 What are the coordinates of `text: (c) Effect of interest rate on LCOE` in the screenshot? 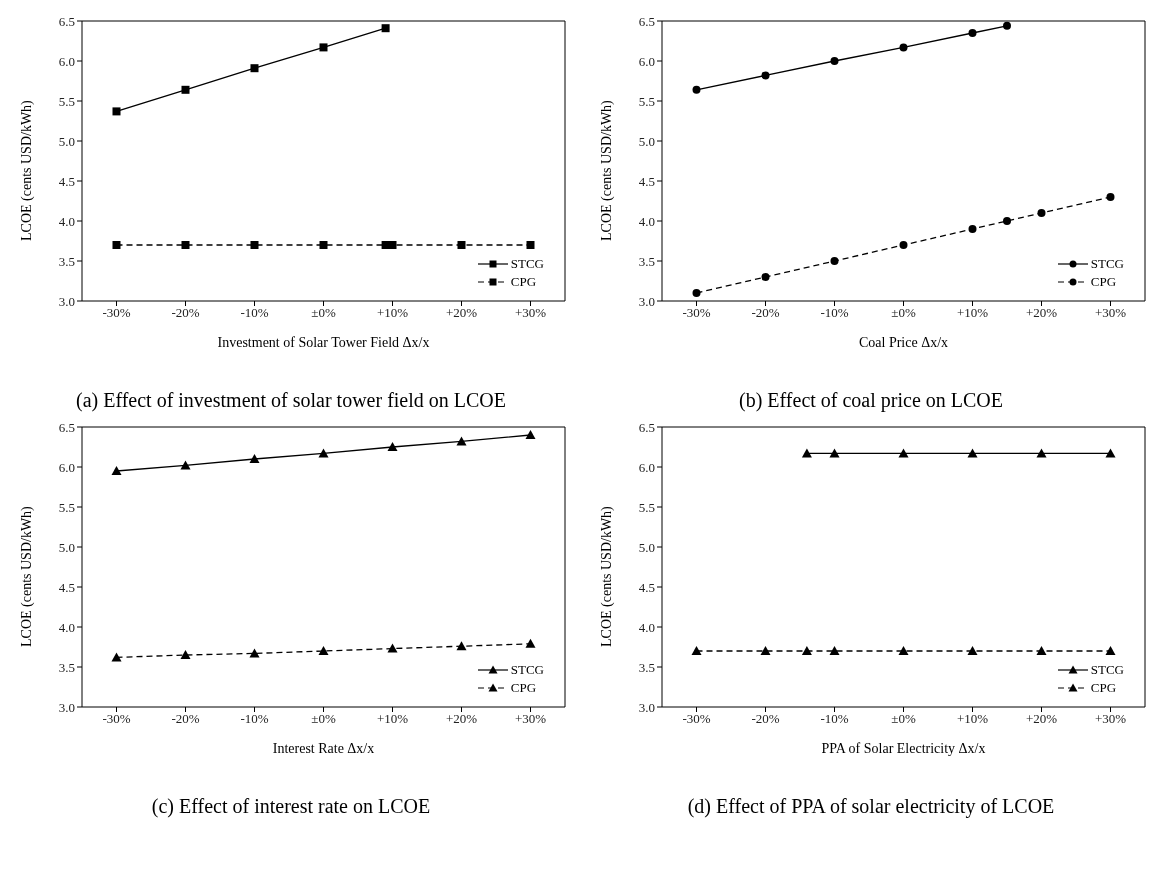 It's located at (291, 806).